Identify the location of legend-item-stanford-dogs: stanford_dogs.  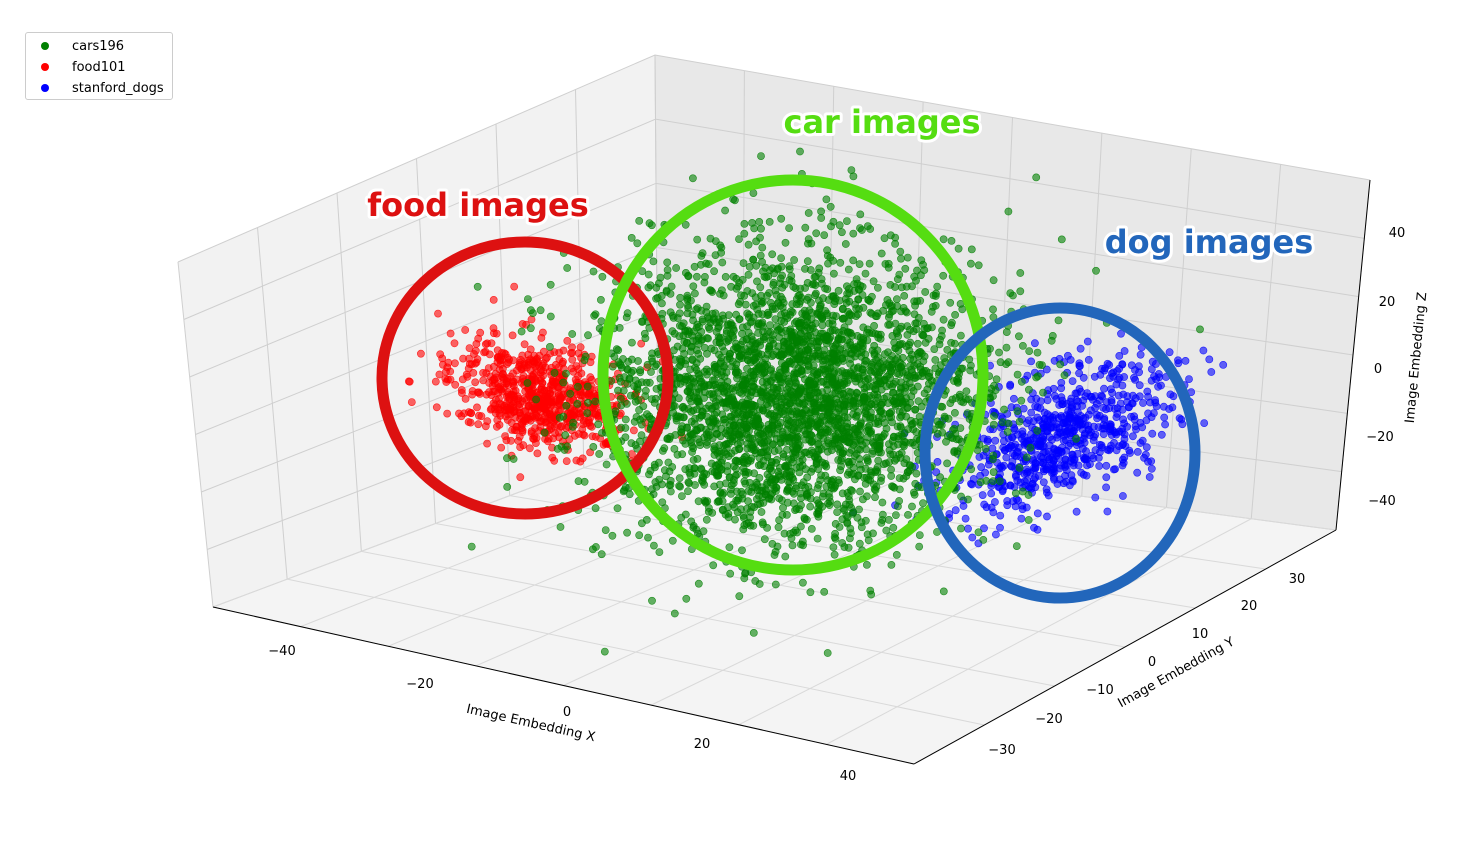
(95, 88).